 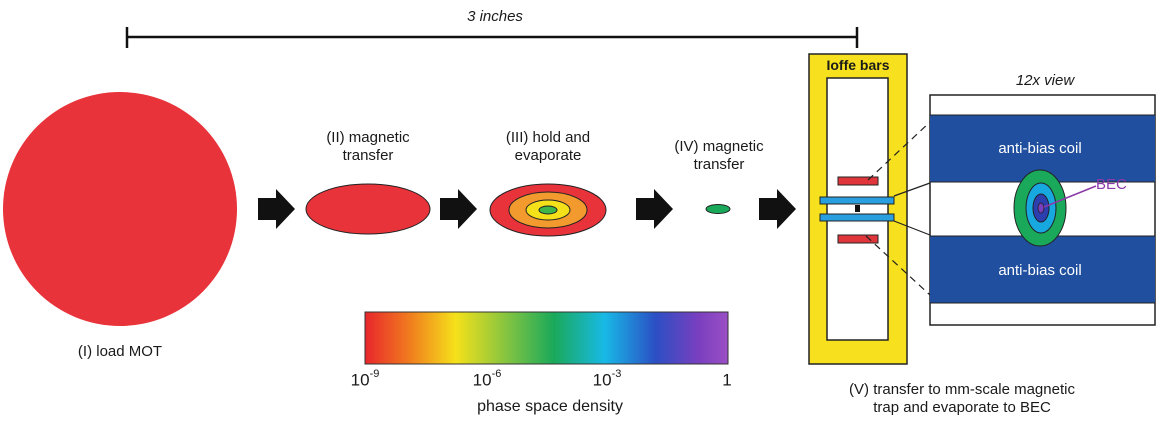 I want to click on bec-pointer, so click(x=1070, y=196).